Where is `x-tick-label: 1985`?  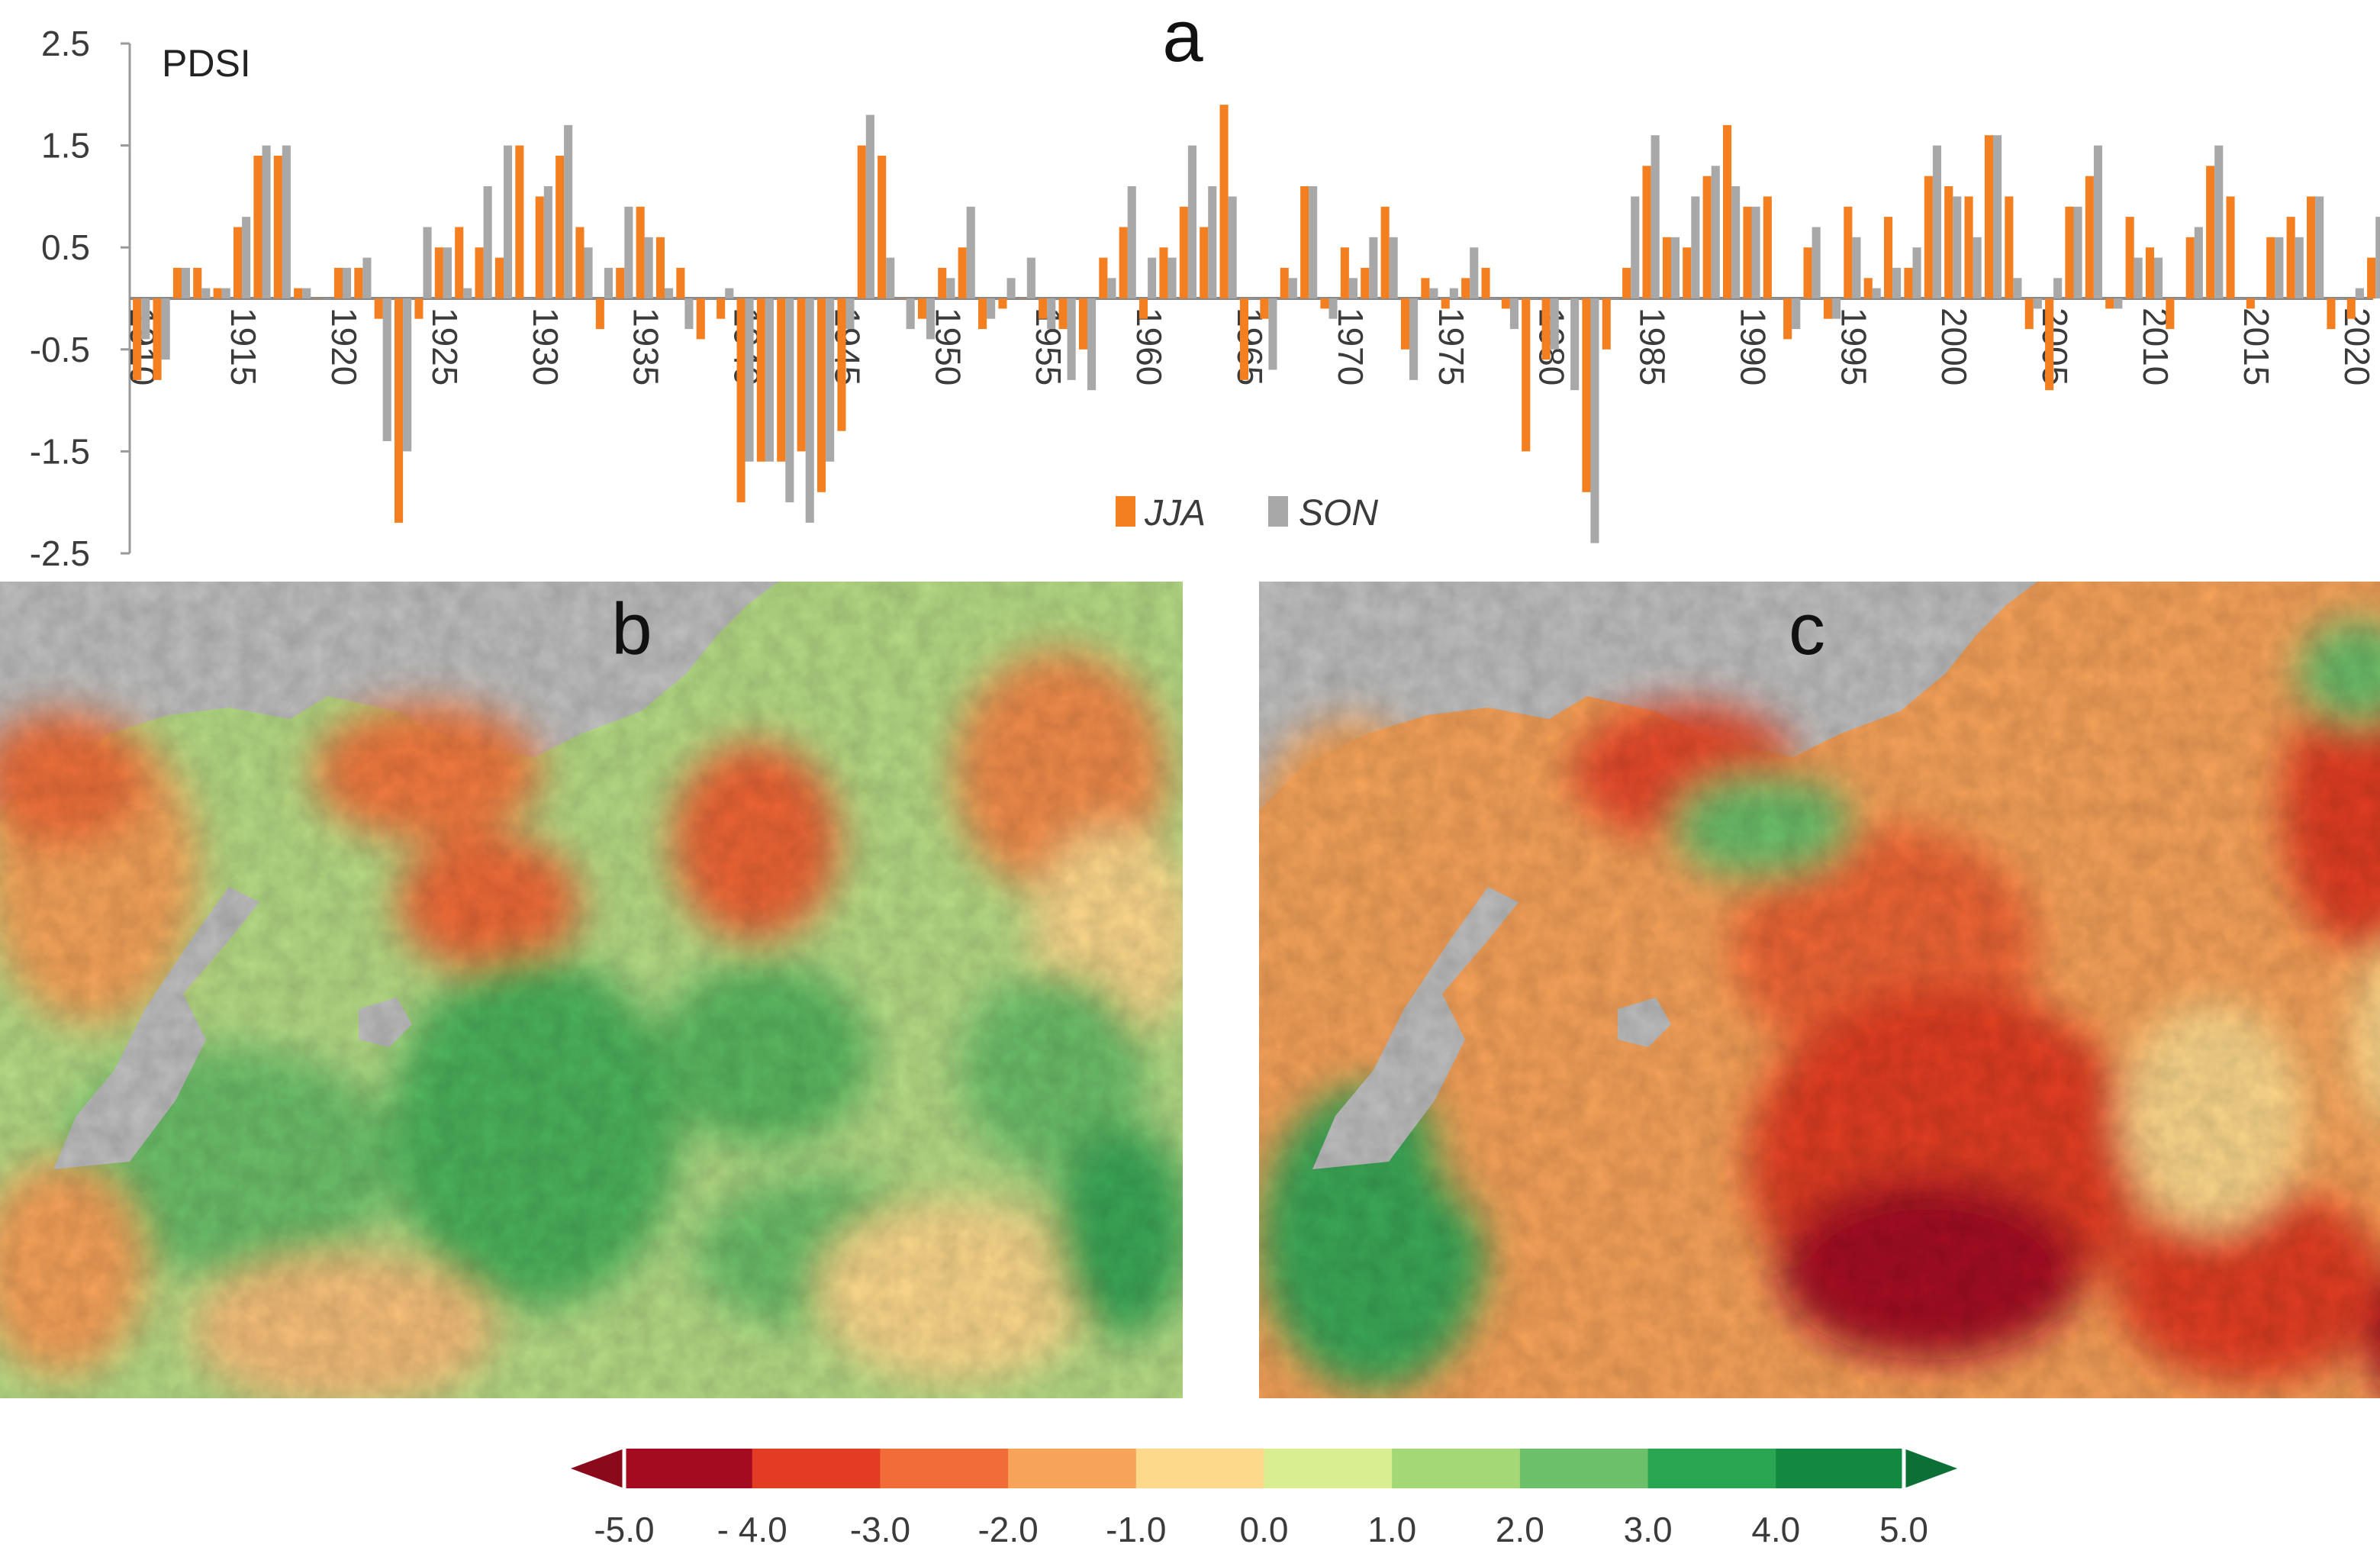
x-tick-label: 1985 is located at coordinates (1653, 346).